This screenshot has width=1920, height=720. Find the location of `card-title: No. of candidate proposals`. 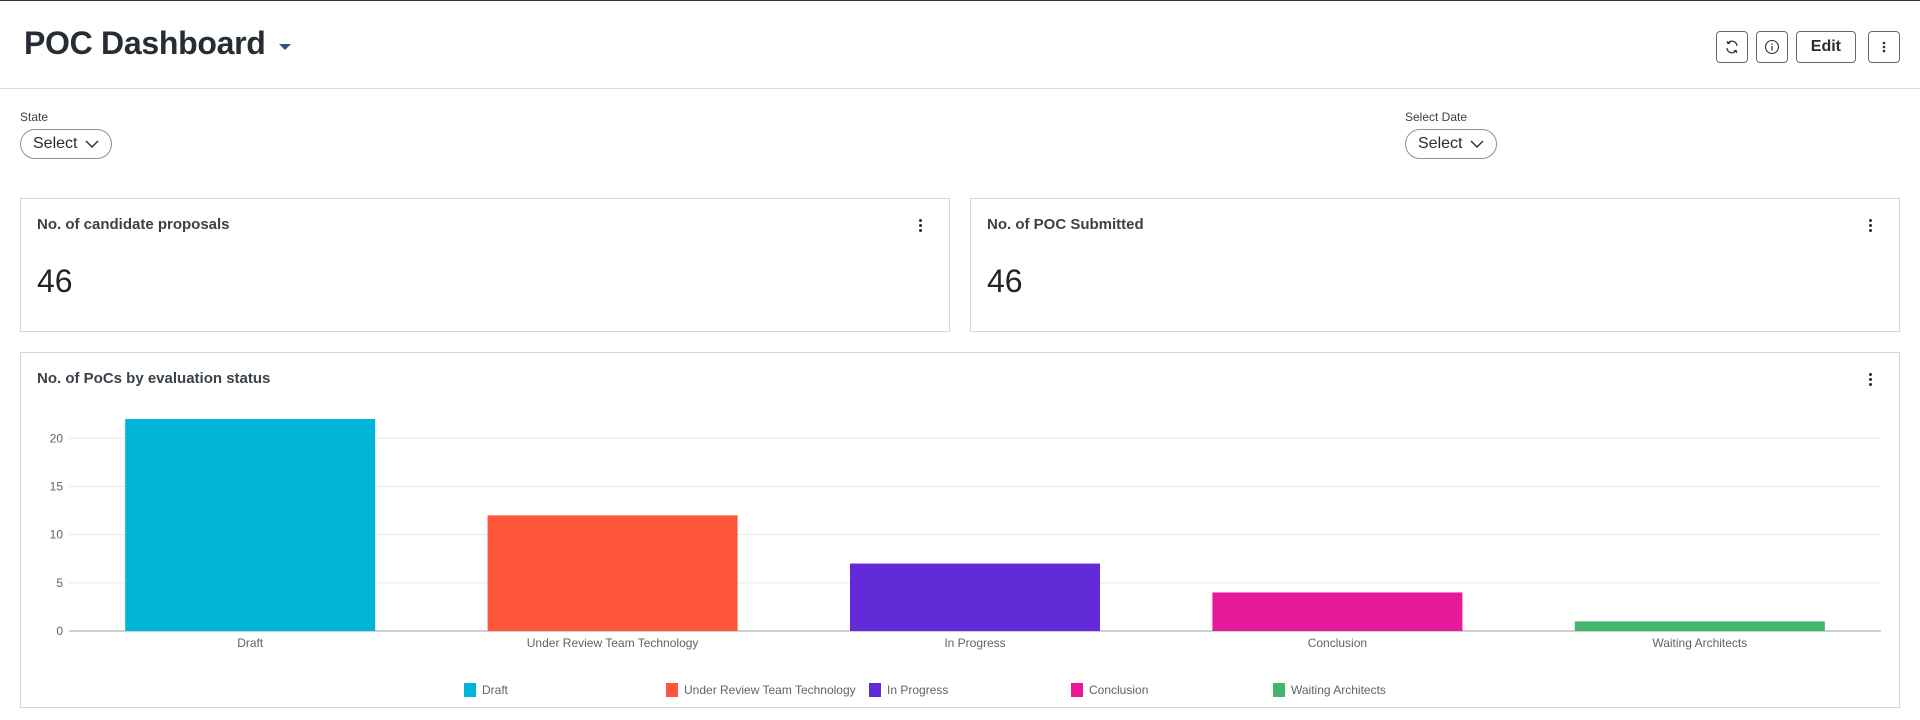

card-title: No. of candidate proposals is located at coordinates (133, 224).